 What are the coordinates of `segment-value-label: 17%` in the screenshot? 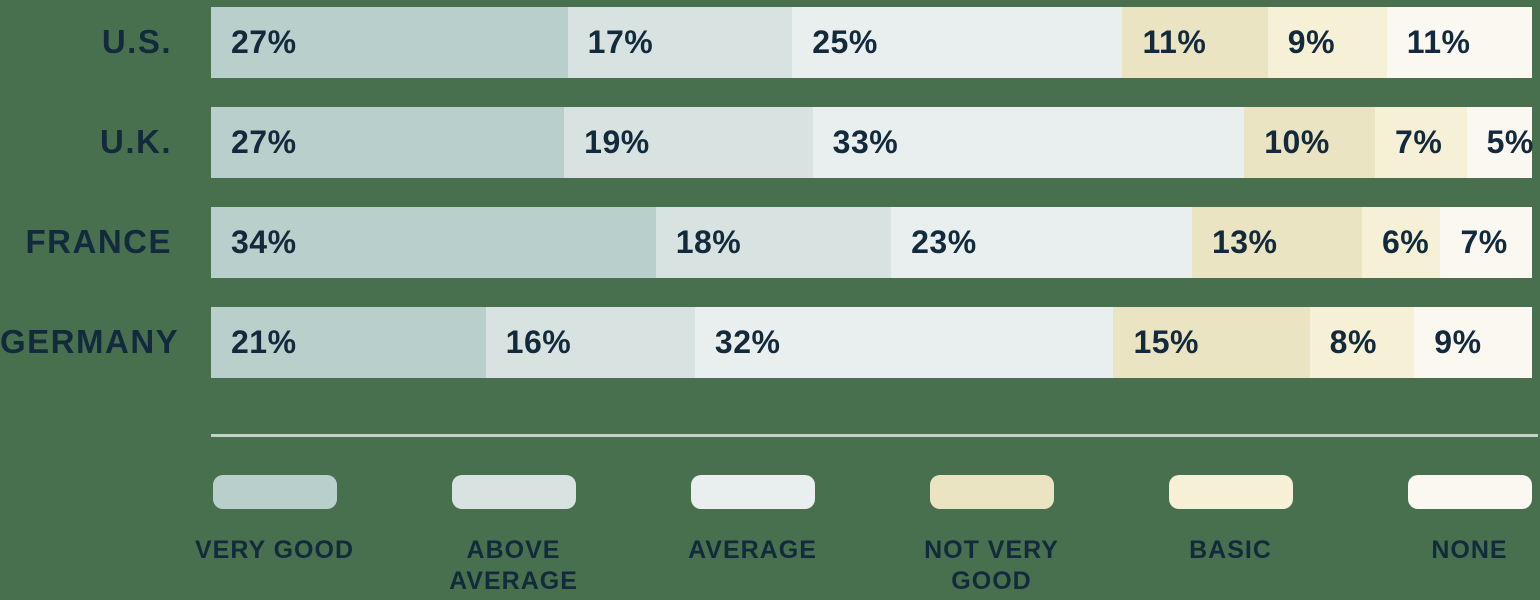 It's located at (620, 41).